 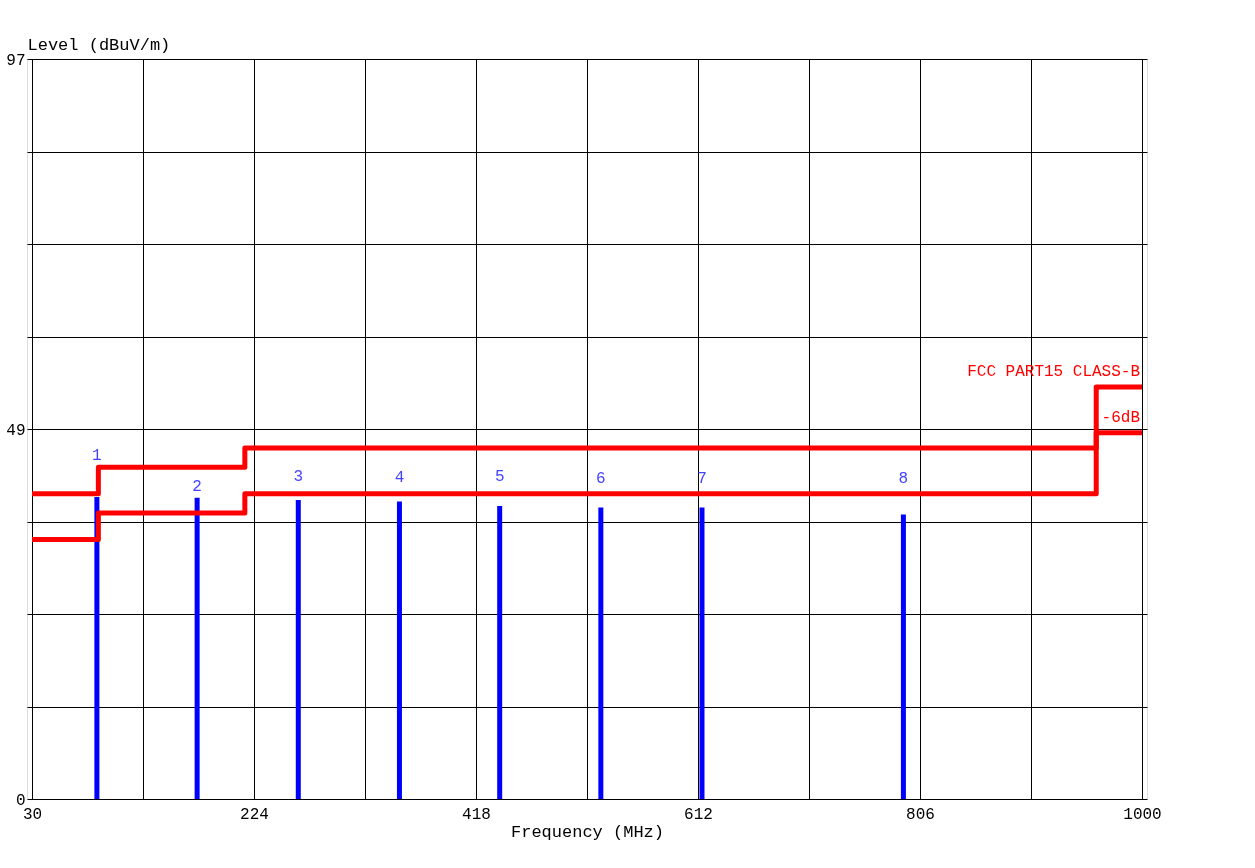 I want to click on annotation: 2, so click(x=197, y=486).